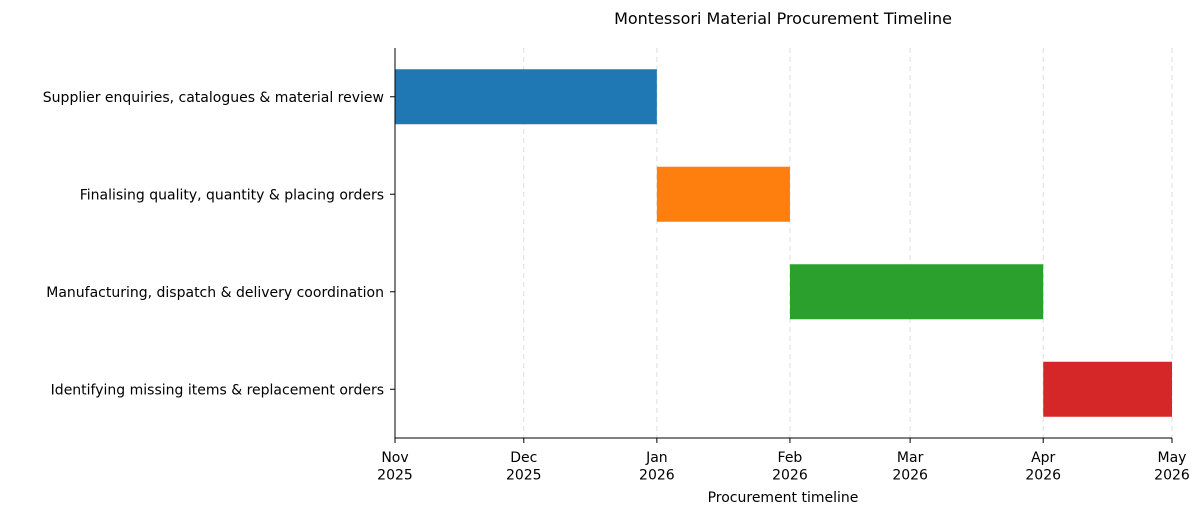 The height and width of the screenshot is (517, 1202). Describe the element at coordinates (783, 498) in the screenshot. I see `x-axis-label: Procurement timeline` at that location.